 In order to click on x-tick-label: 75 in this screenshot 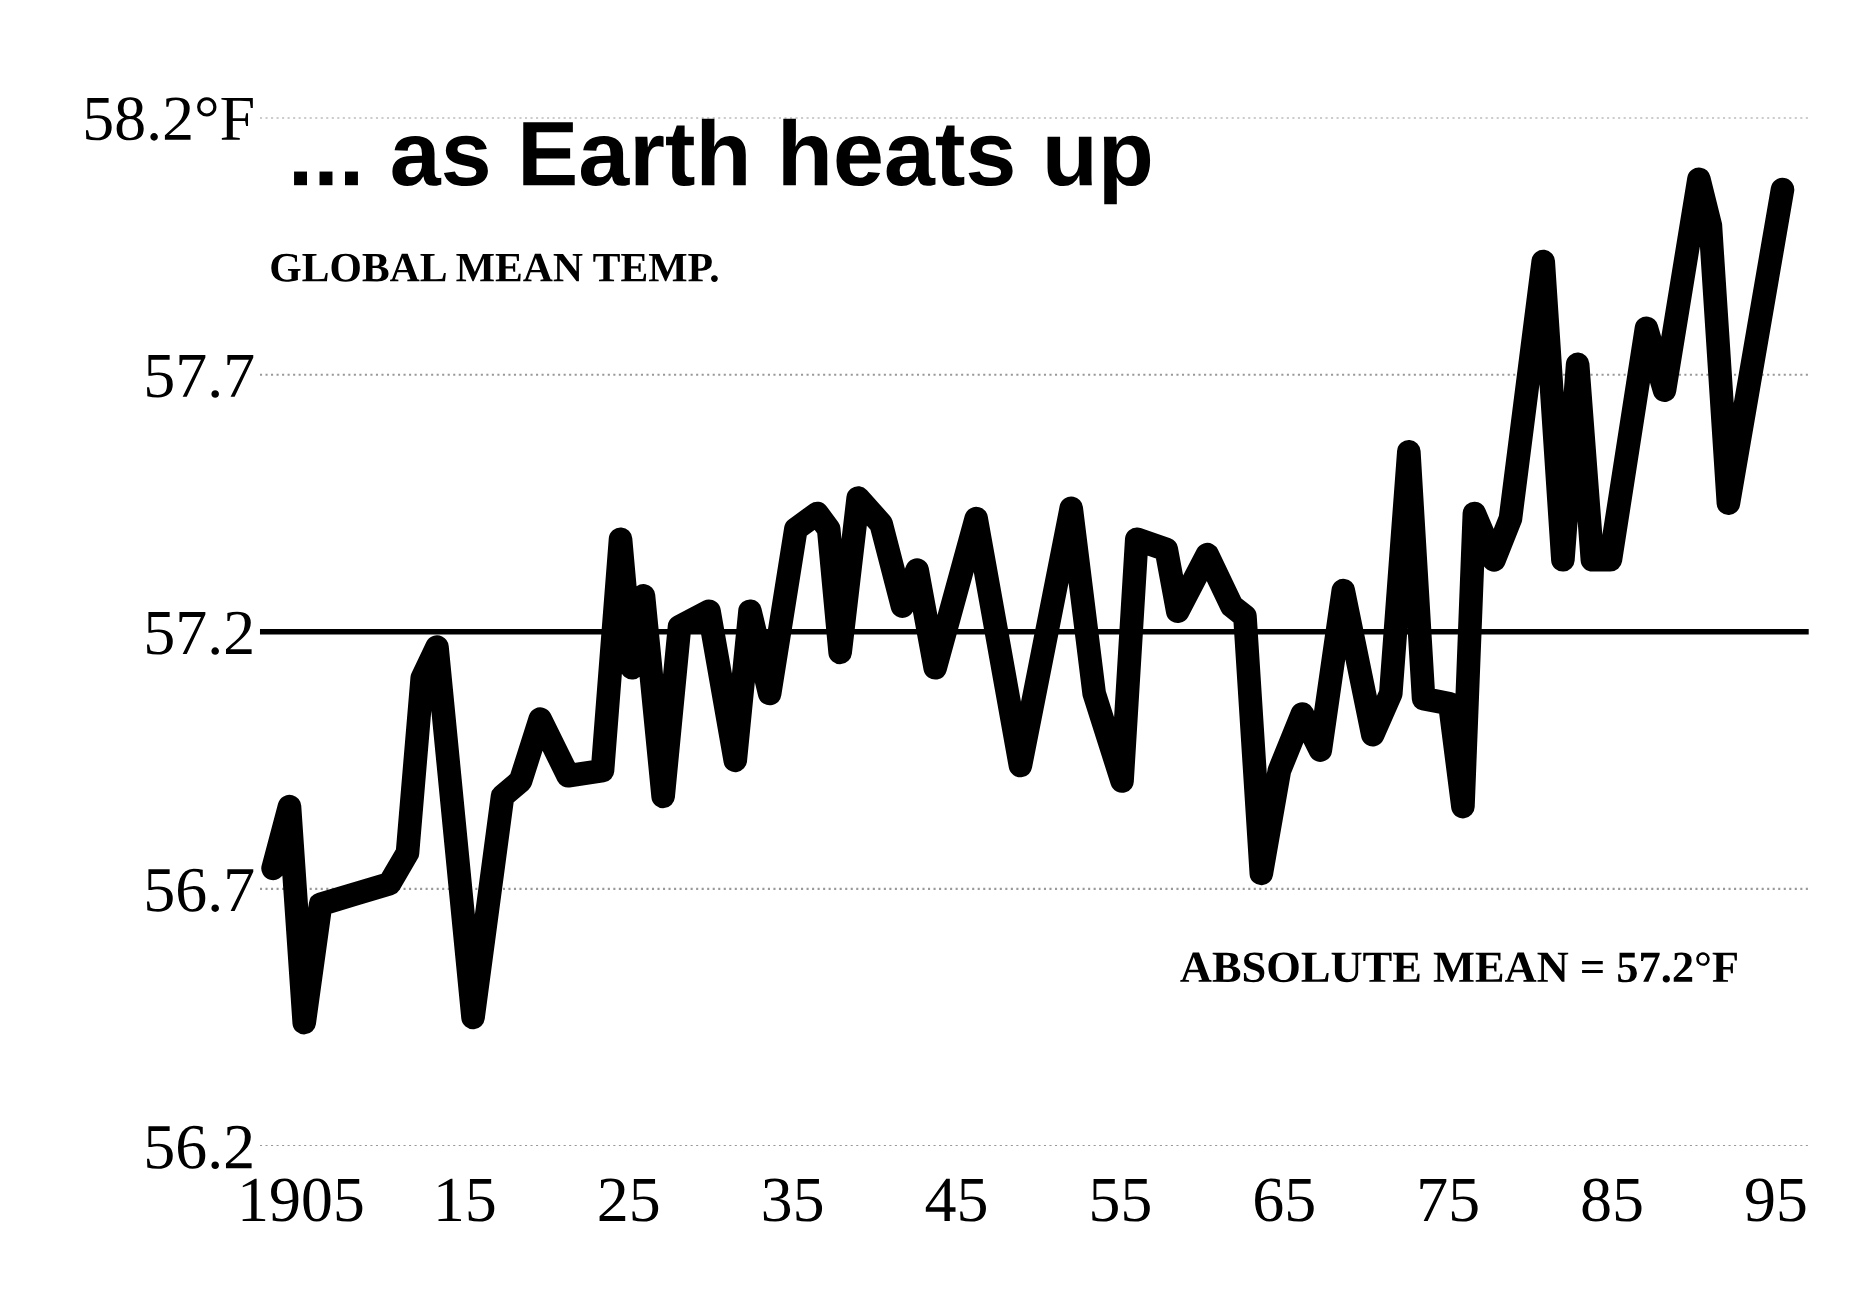, I will do `click(1449, 1200)`.